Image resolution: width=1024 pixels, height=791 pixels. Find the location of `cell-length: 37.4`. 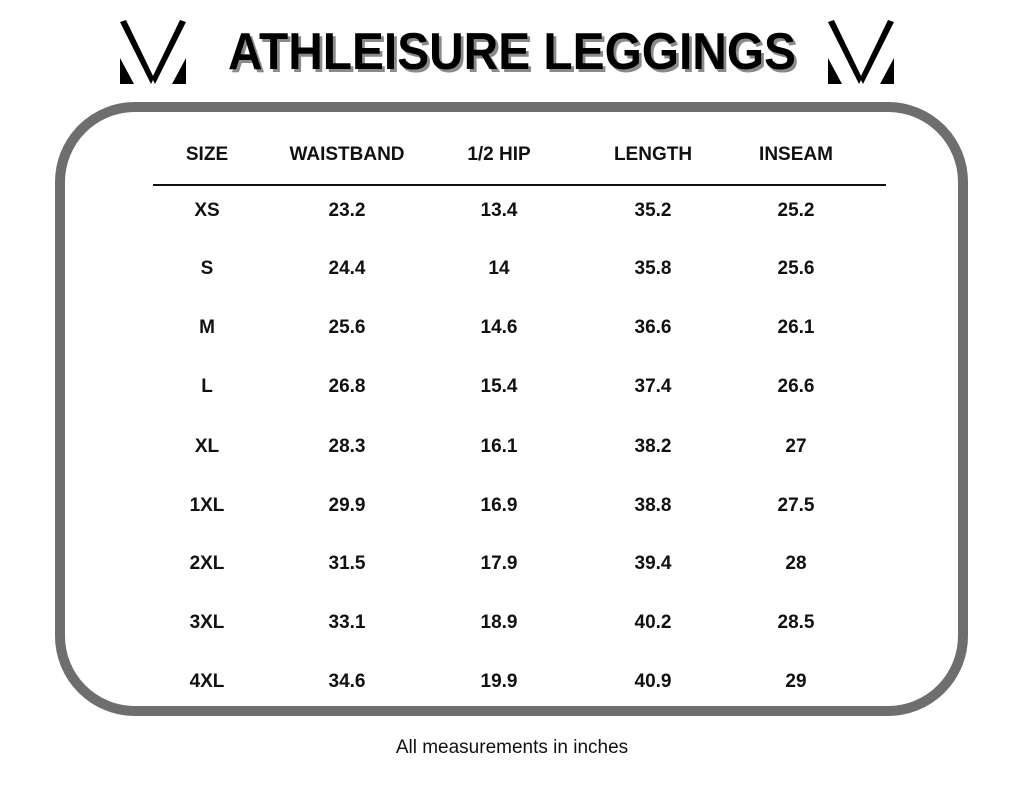

cell-length: 37.4 is located at coordinates (653, 386).